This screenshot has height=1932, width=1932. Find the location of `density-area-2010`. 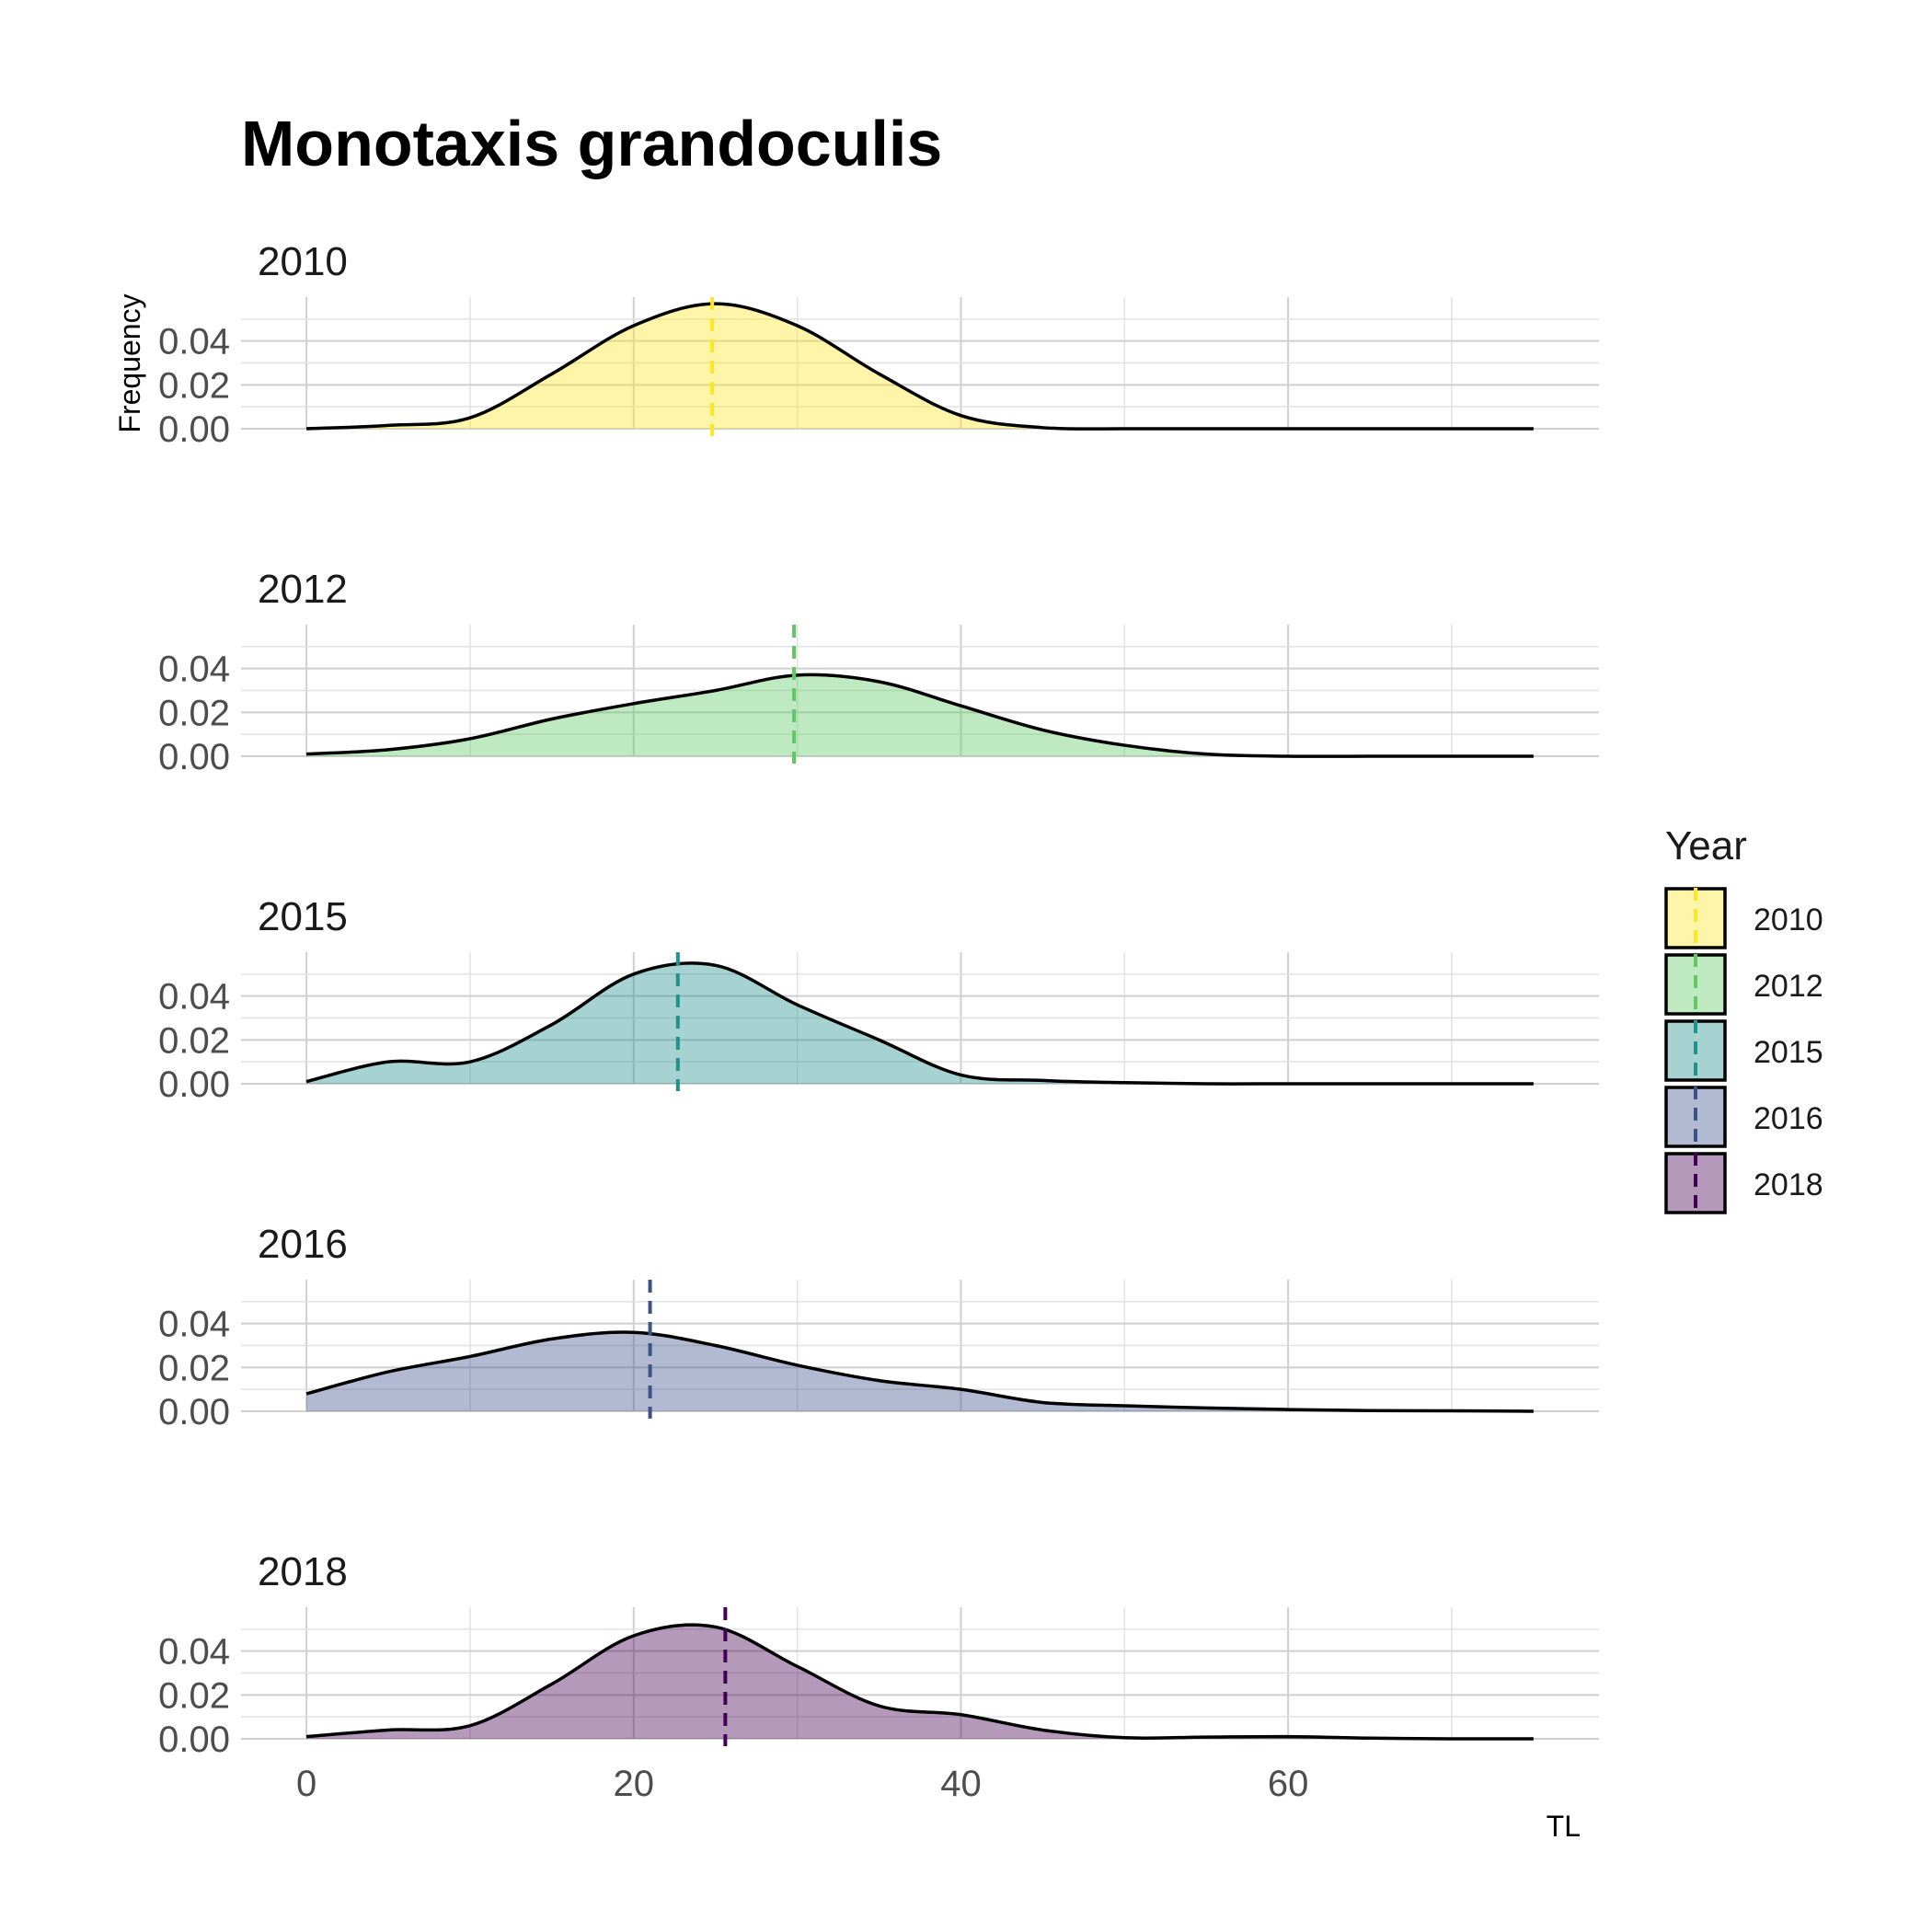

density-area-2010 is located at coordinates (920, 367).